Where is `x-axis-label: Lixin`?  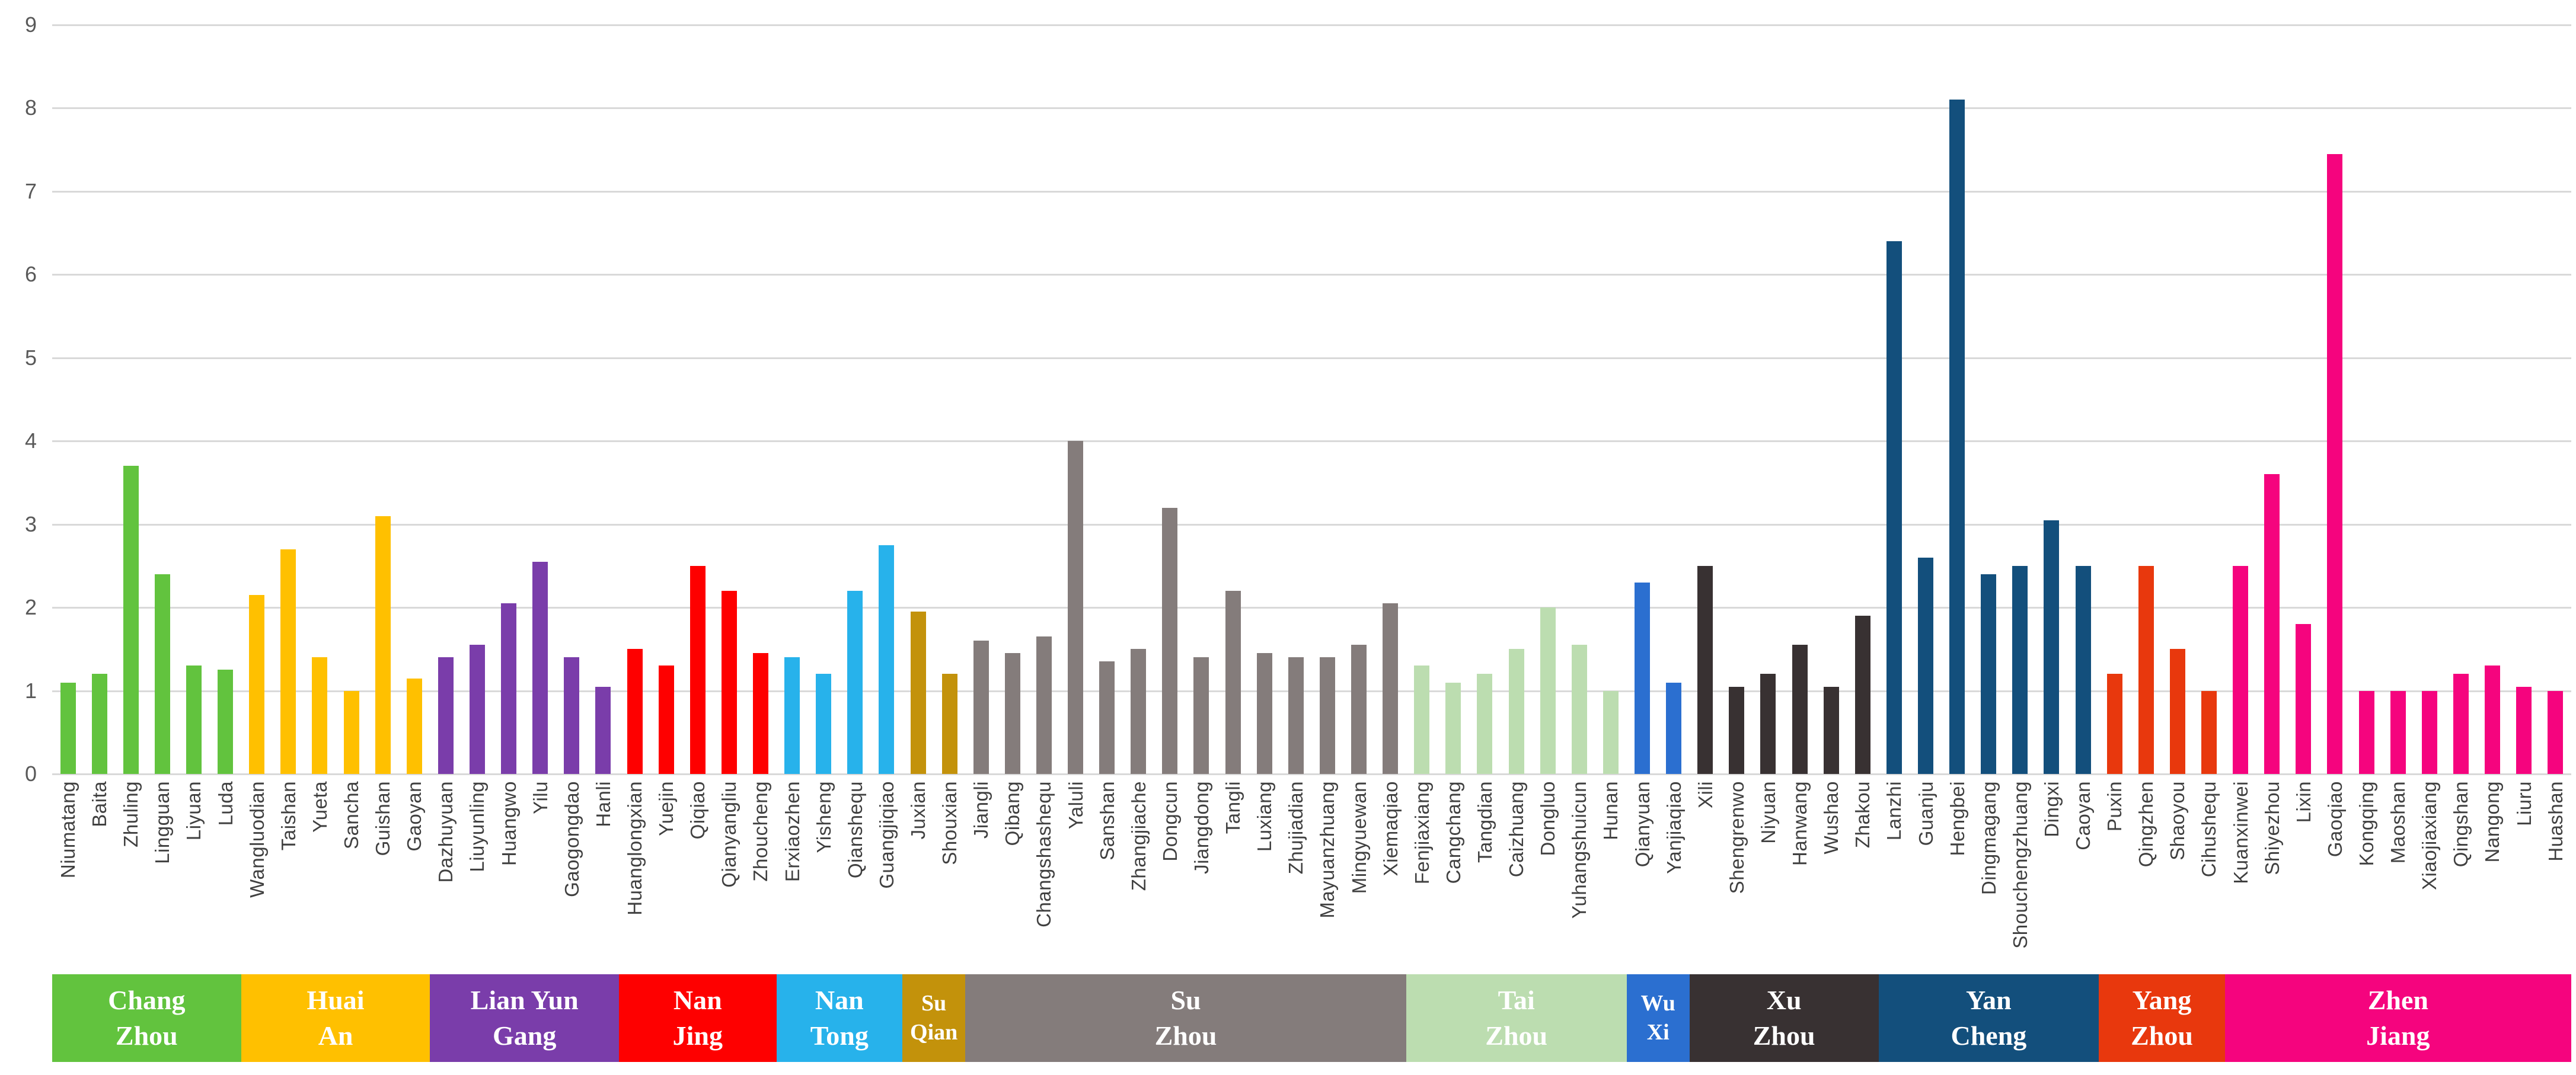 x-axis-label: Lixin is located at coordinates (2303, 802).